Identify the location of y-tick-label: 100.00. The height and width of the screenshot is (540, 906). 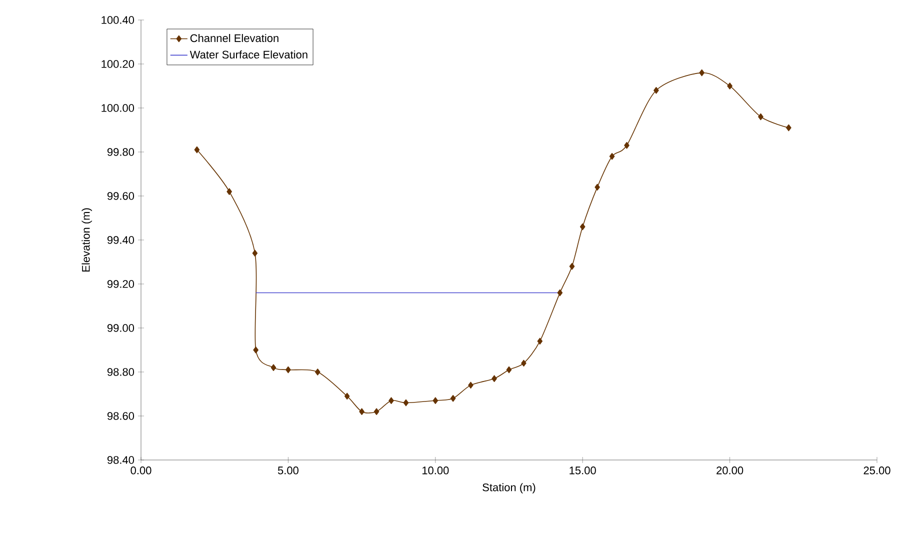
(118, 108).